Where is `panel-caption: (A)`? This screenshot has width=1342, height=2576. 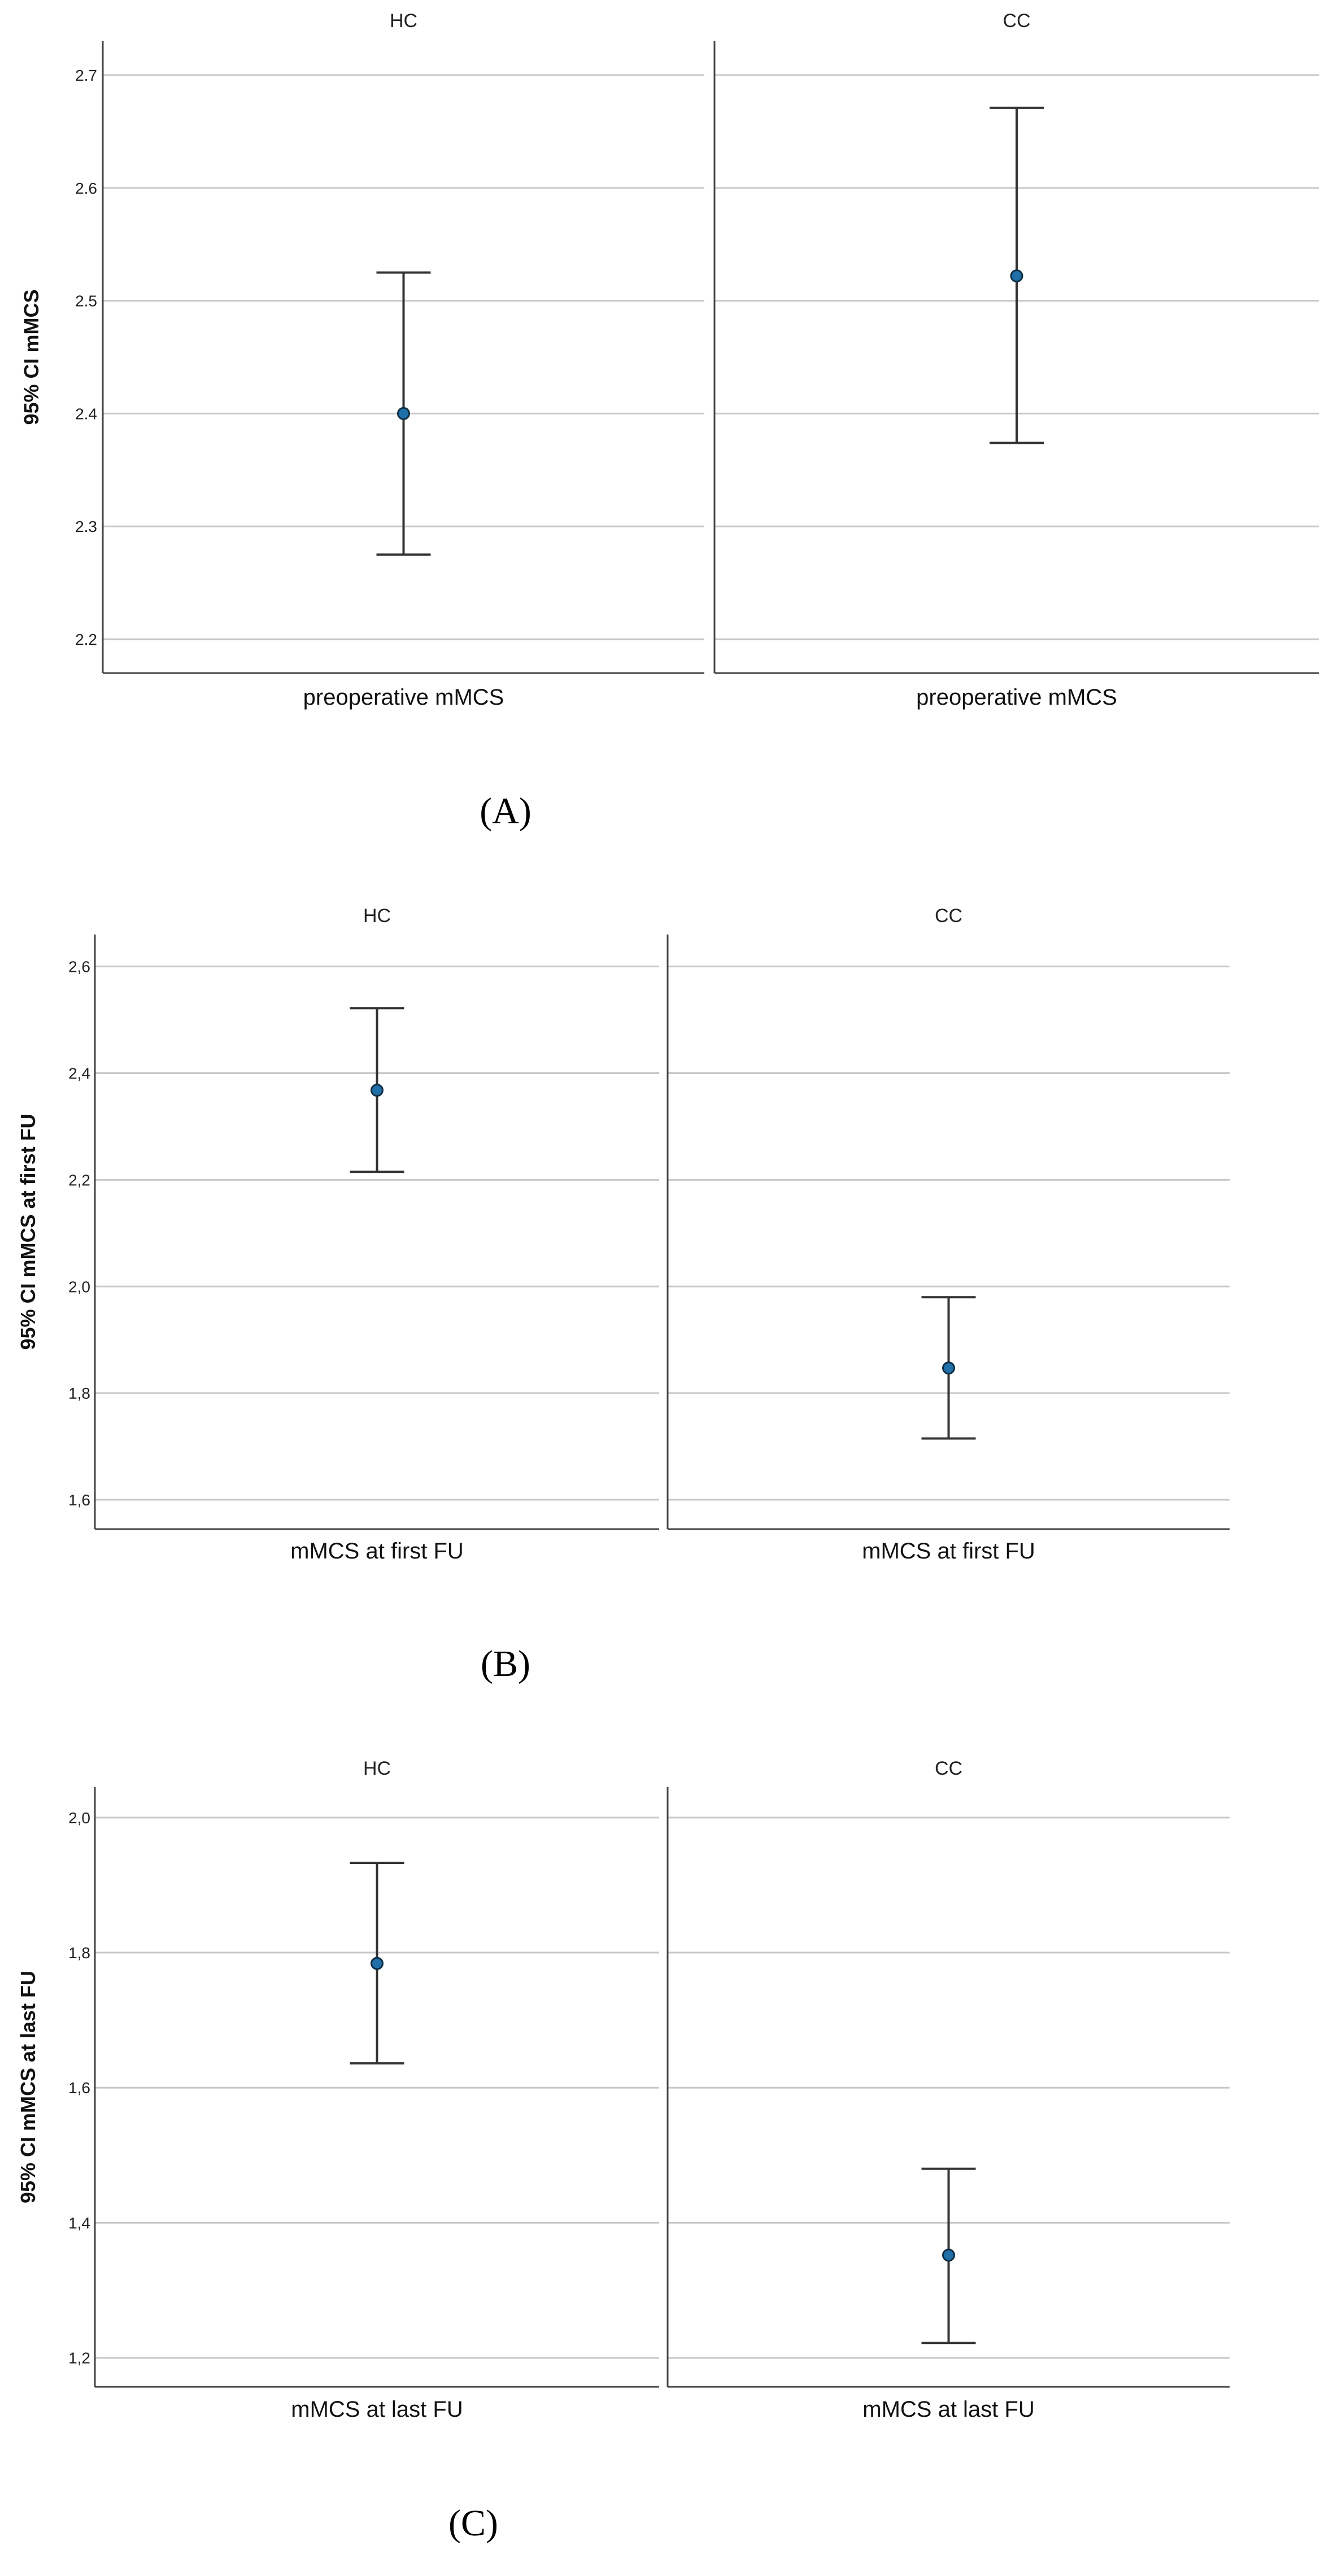 panel-caption: (A) is located at coordinates (505, 811).